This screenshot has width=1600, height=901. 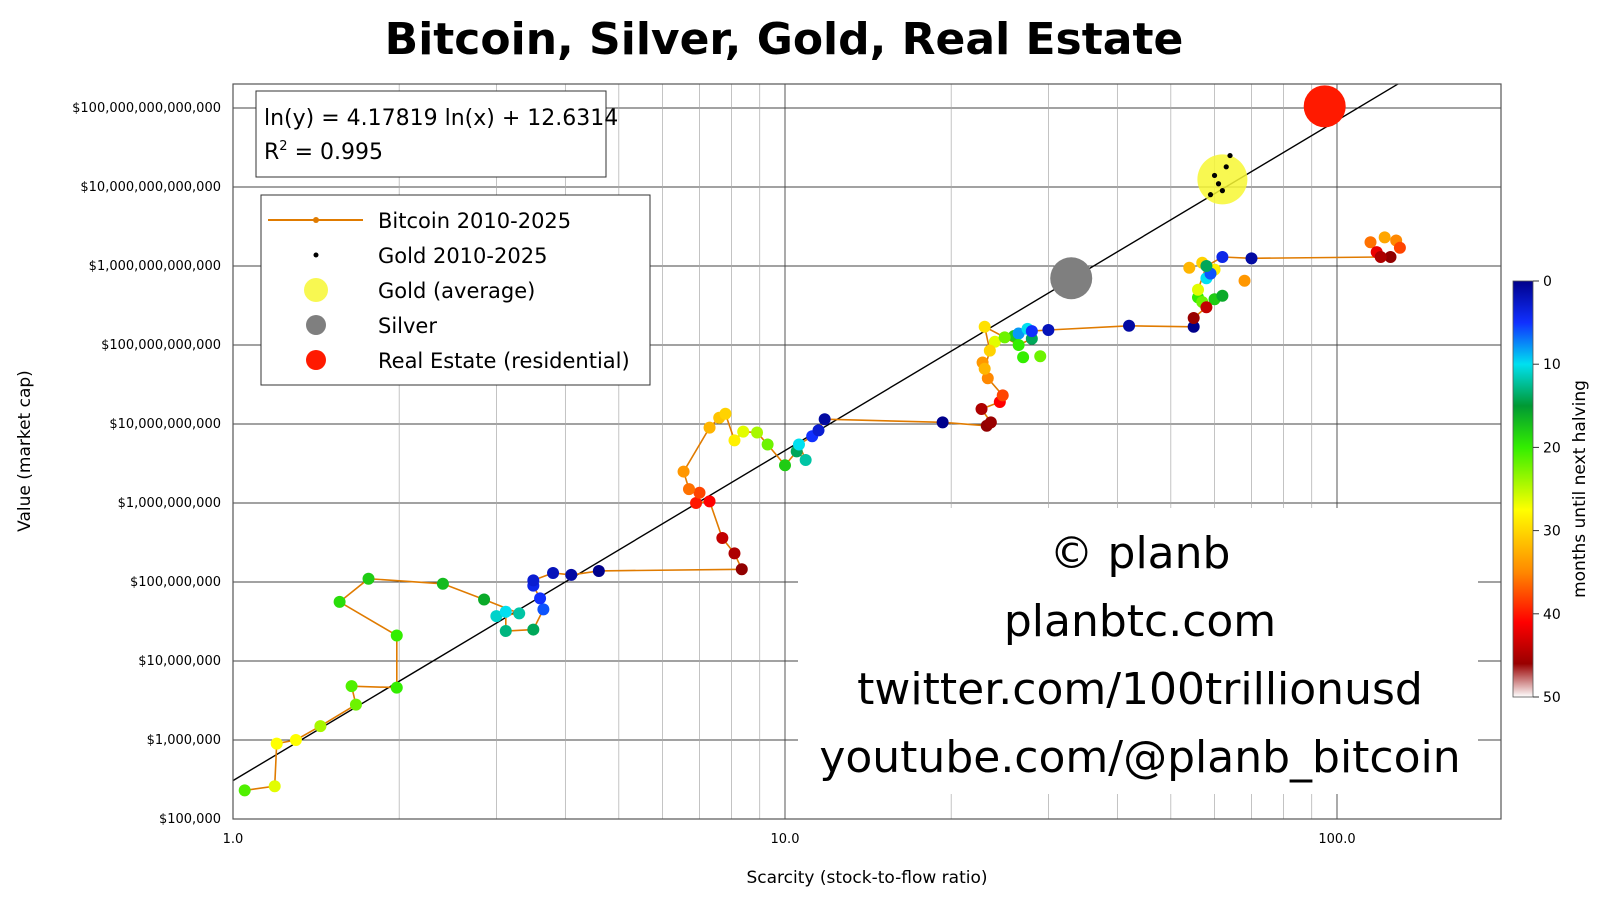 What do you see at coordinates (1220, 175) in the screenshot?
I see `gold-points` at bounding box center [1220, 175].